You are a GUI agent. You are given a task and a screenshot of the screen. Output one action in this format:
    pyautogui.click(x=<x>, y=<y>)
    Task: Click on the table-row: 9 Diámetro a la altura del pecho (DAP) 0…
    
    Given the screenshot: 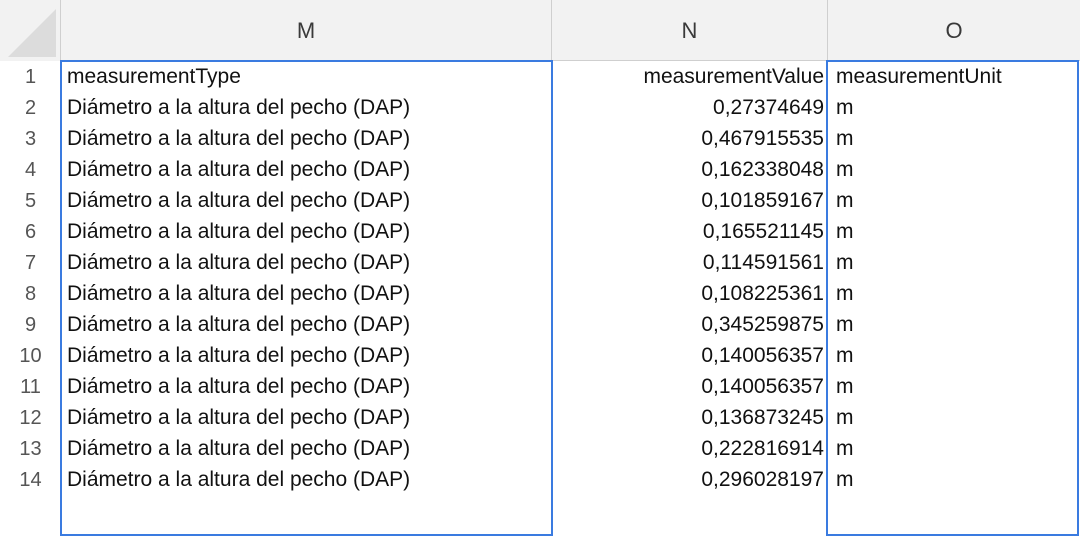 What is the action you would take?
    pyautogui.click(x=540, y=324)
    